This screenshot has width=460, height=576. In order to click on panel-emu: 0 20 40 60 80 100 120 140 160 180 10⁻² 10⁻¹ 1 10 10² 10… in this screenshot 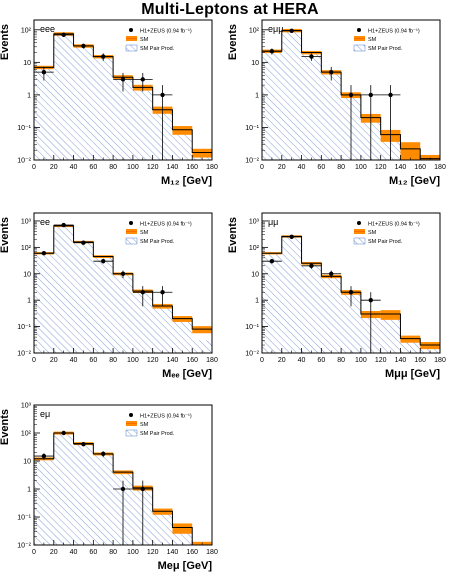, I will do `click(109, 488)`.